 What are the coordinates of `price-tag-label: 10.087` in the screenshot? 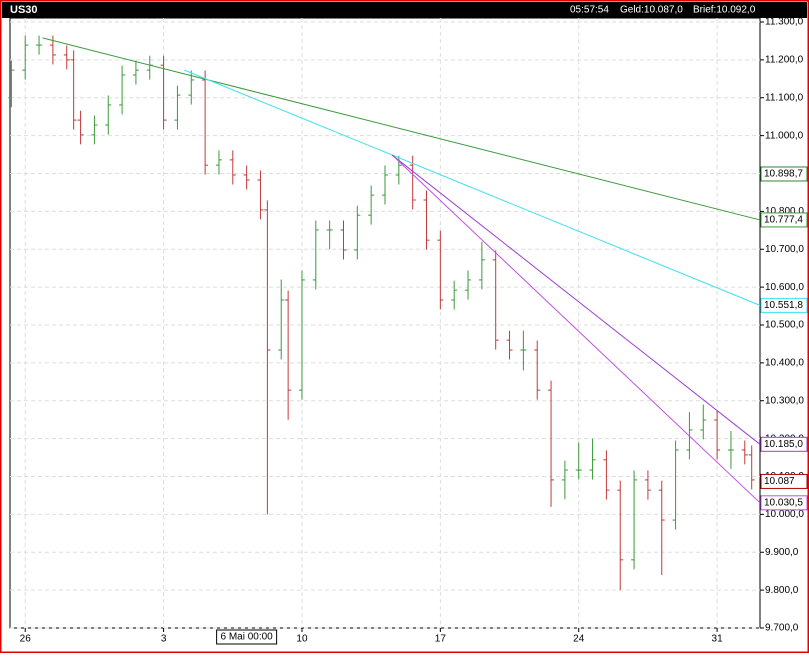 It's located at (779, 481).